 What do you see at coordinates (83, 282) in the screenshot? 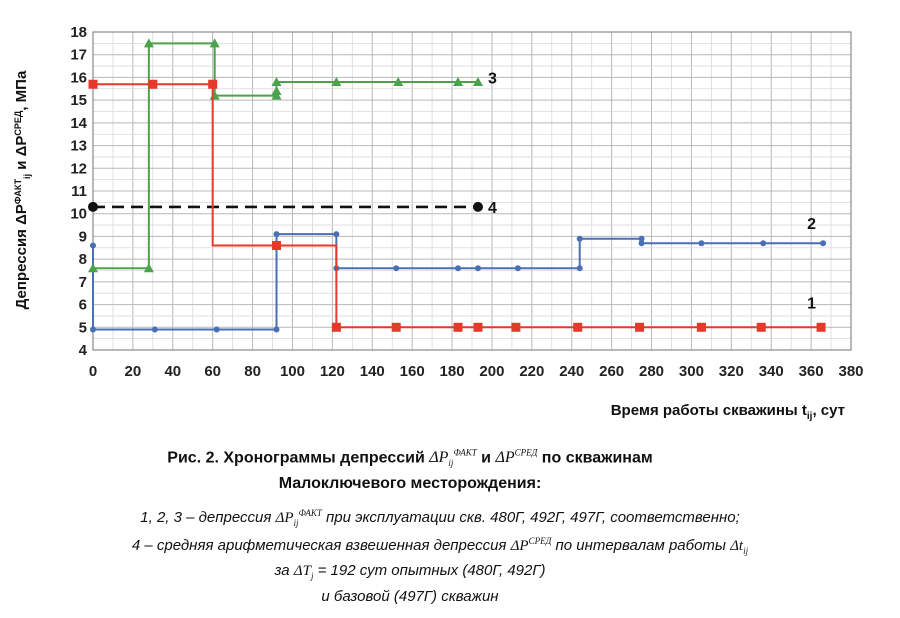
I see `y-tick-label: 7` at bounding box center [83, 282].